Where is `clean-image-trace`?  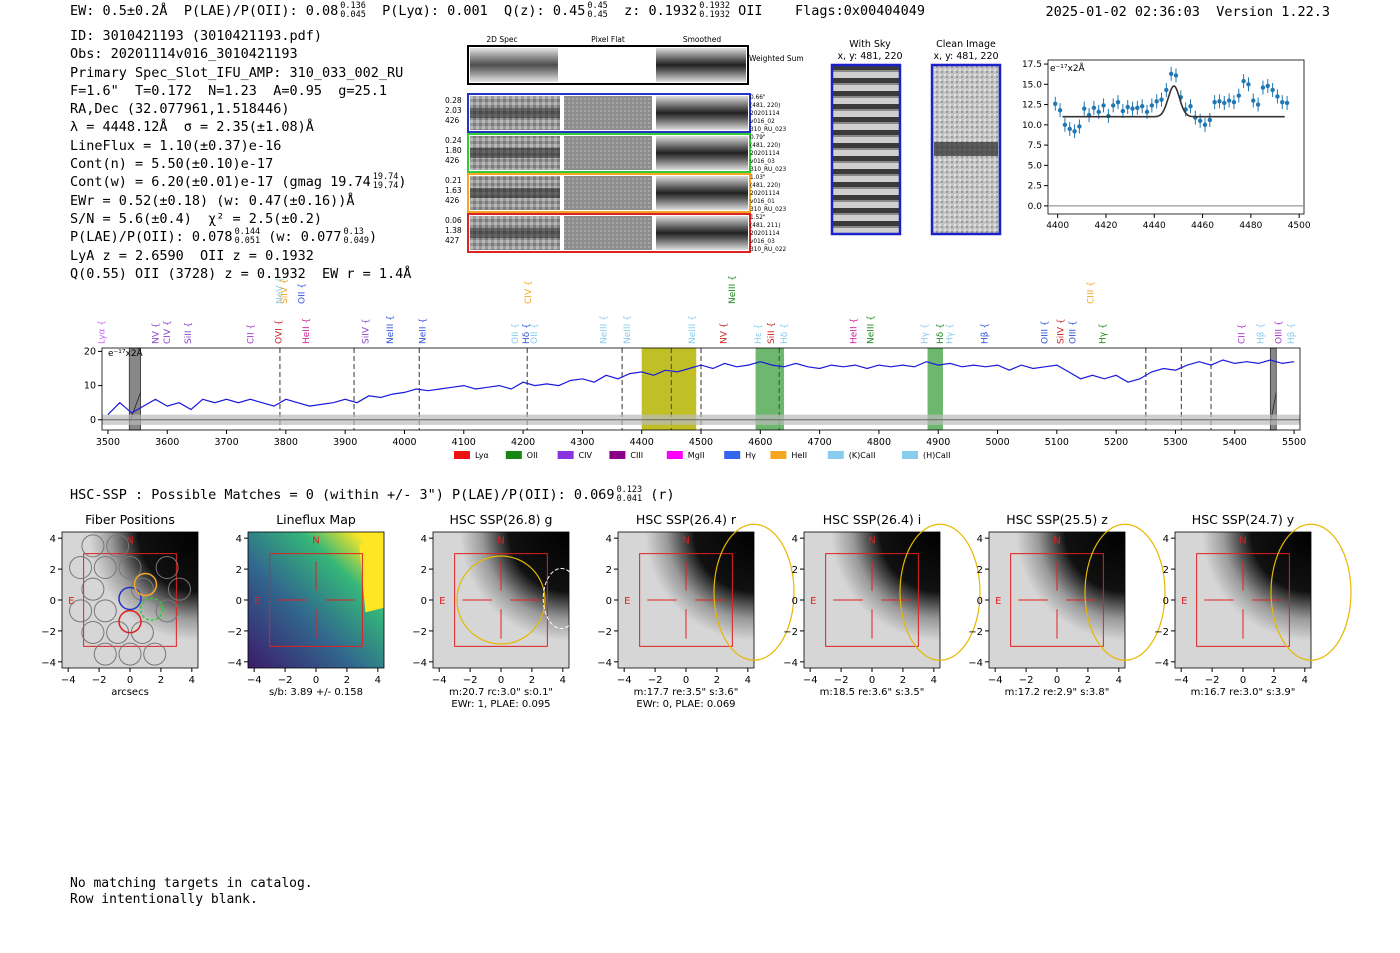
clean-image-trace is located at coordinates (966, 149).